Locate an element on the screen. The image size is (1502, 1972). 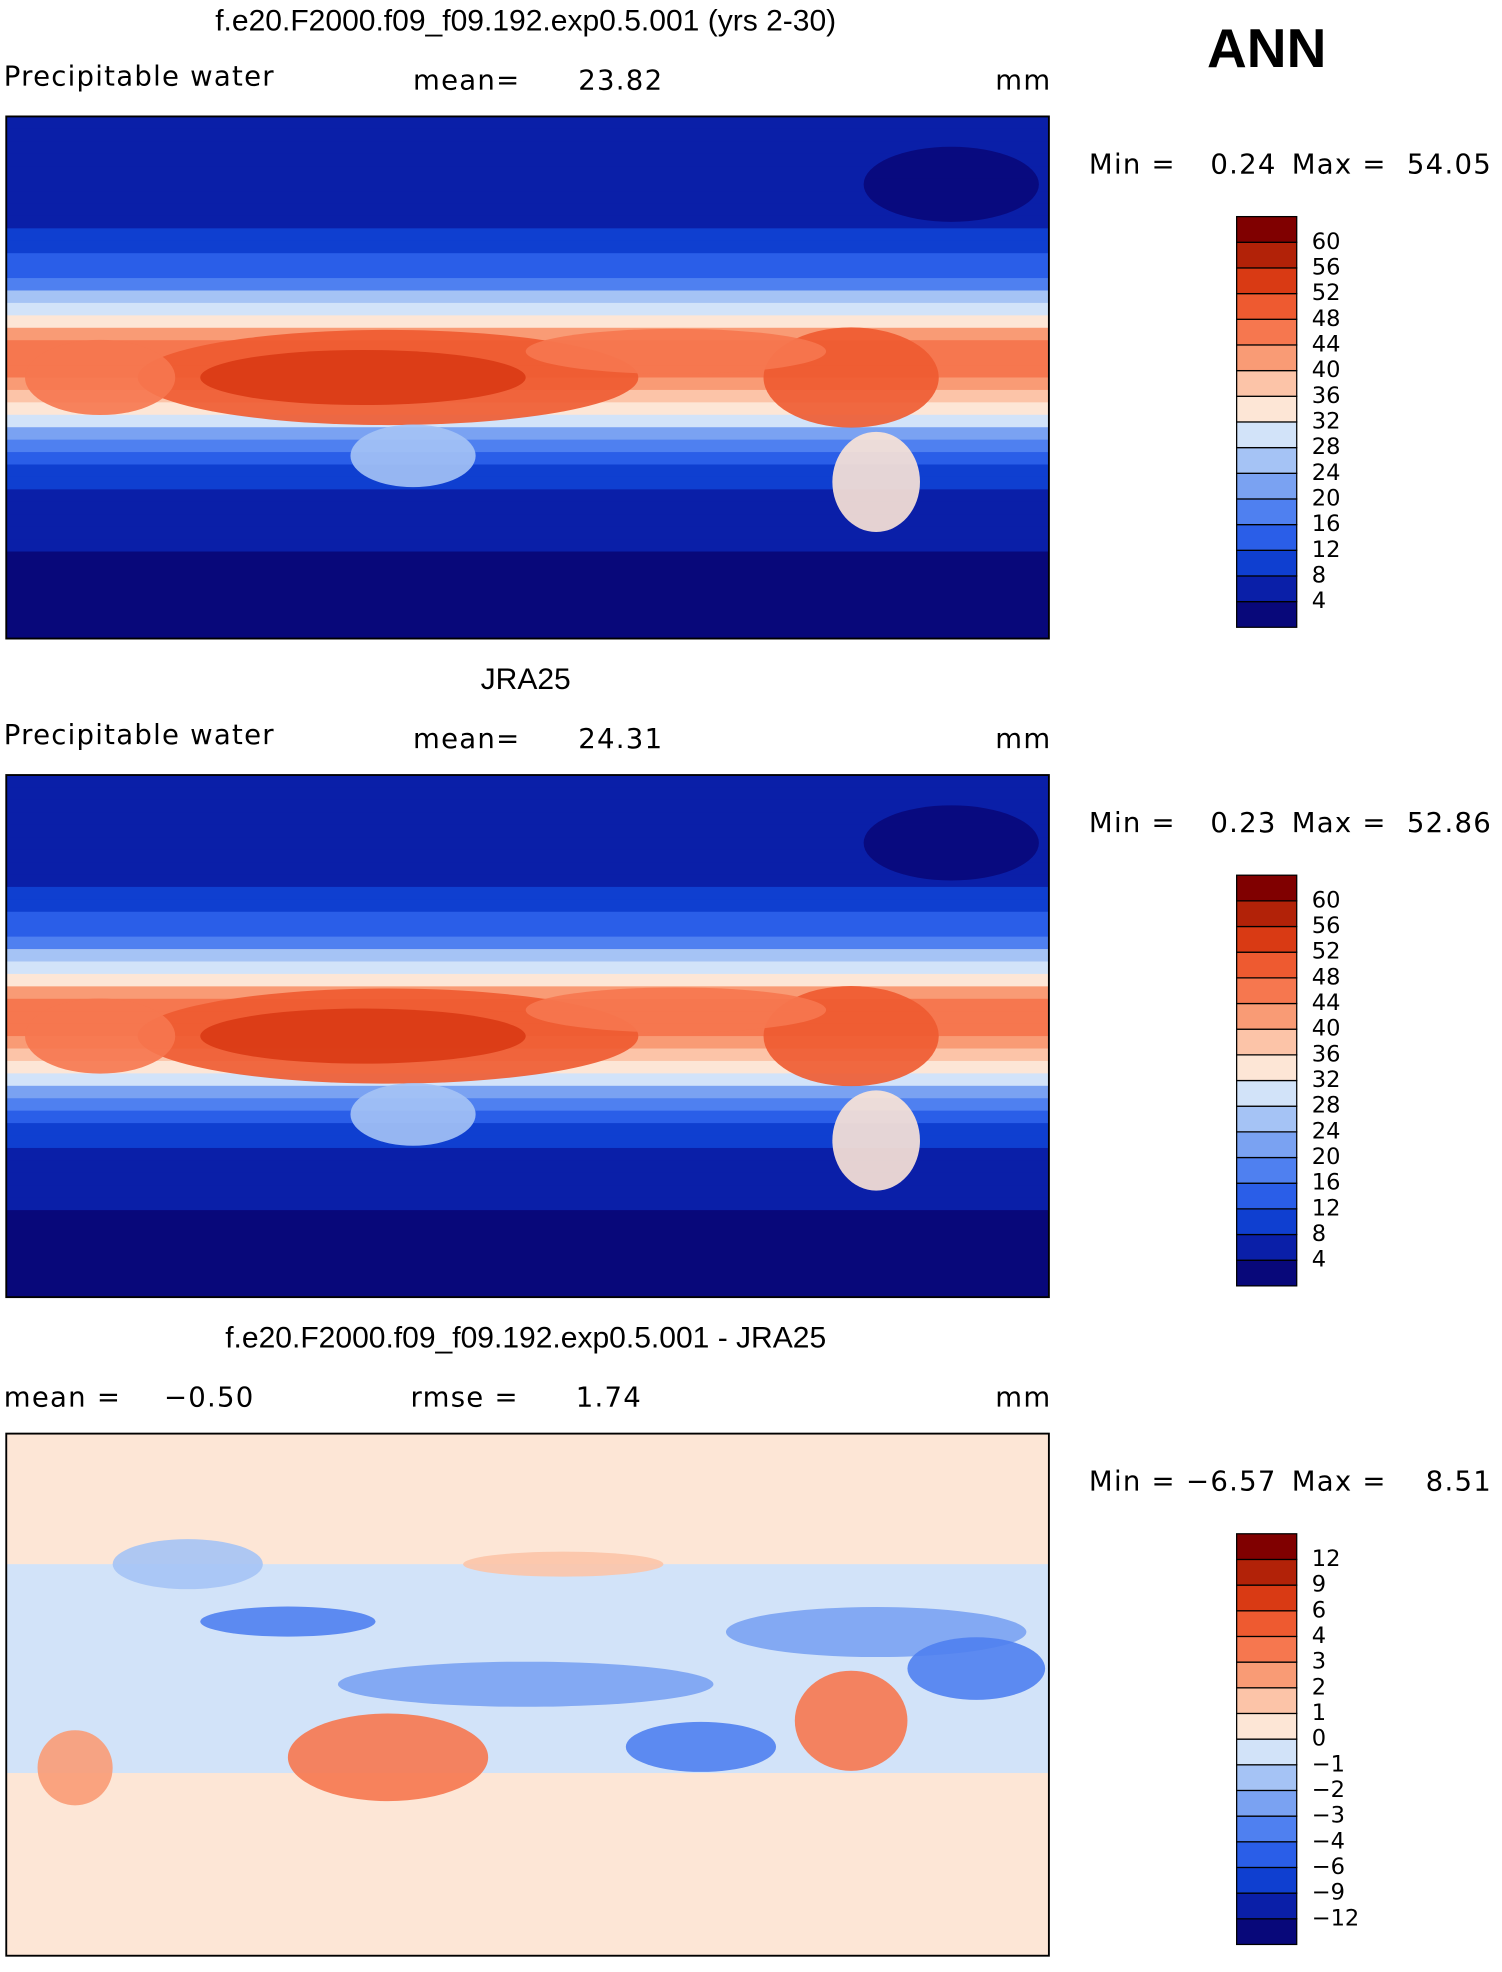
colorbar-label: 0 is located at coordinates (1319, 1739).